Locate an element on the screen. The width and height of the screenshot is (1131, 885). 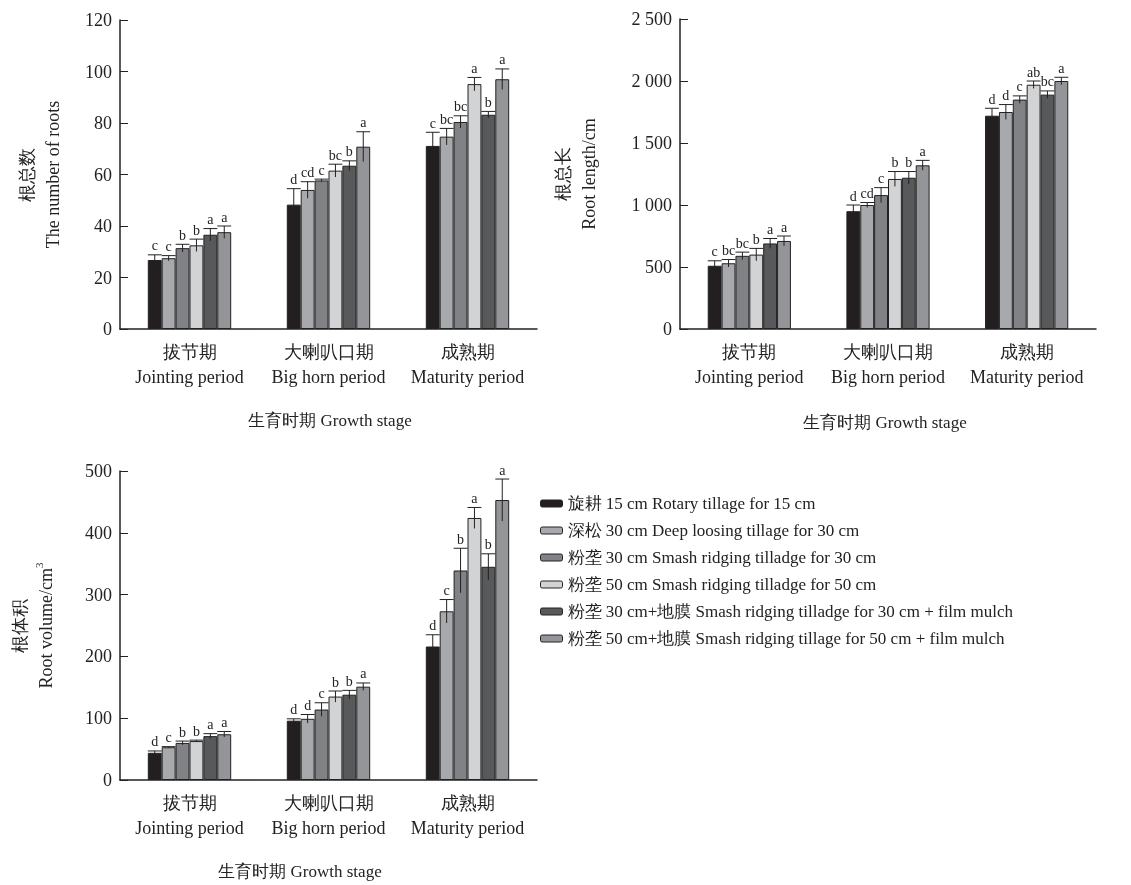
legend-label: 粉垄 30 cm Smash ridging tilladge for 30 cm is located at coordinates (722, 557).